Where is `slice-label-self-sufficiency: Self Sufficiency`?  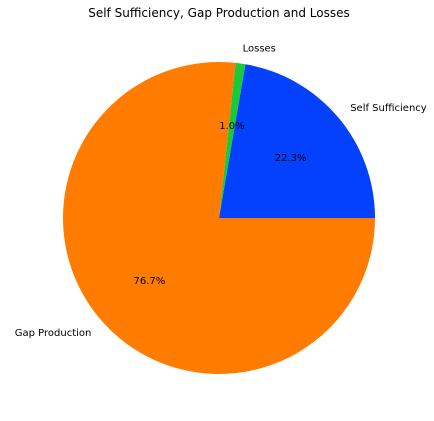 slice-label-self-sufficiency: Self Sufficiency is located at coordinates (388, 108).